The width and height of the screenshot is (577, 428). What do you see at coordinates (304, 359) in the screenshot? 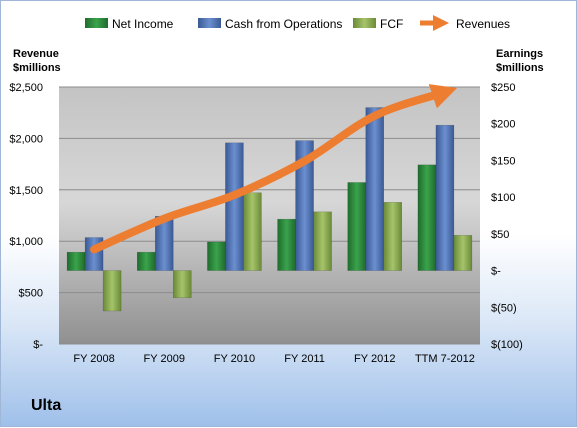
I see `category-label: FY 2011` at bounding box center [304, 359].